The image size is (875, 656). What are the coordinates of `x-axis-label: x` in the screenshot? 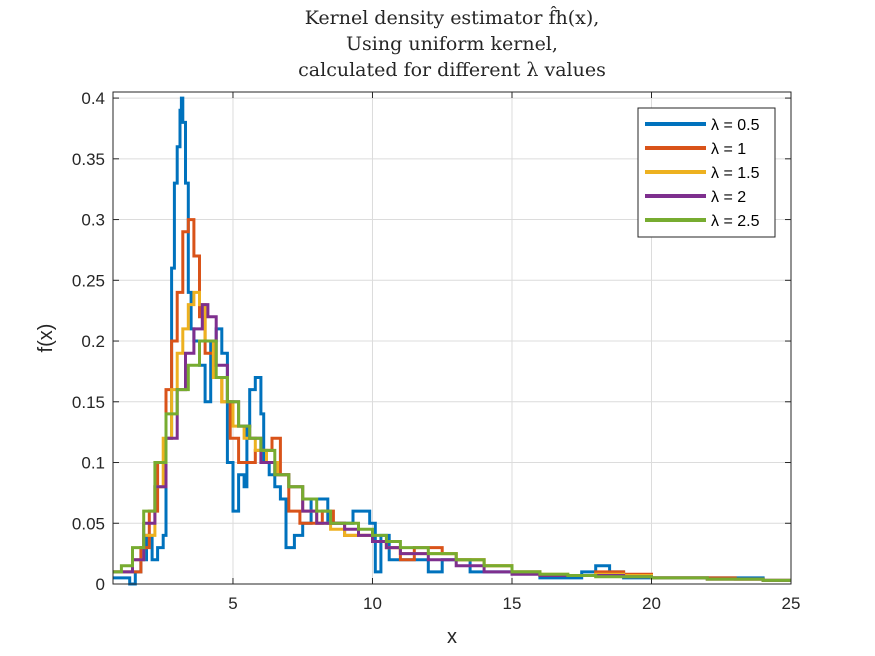 It's located at (452, 637).